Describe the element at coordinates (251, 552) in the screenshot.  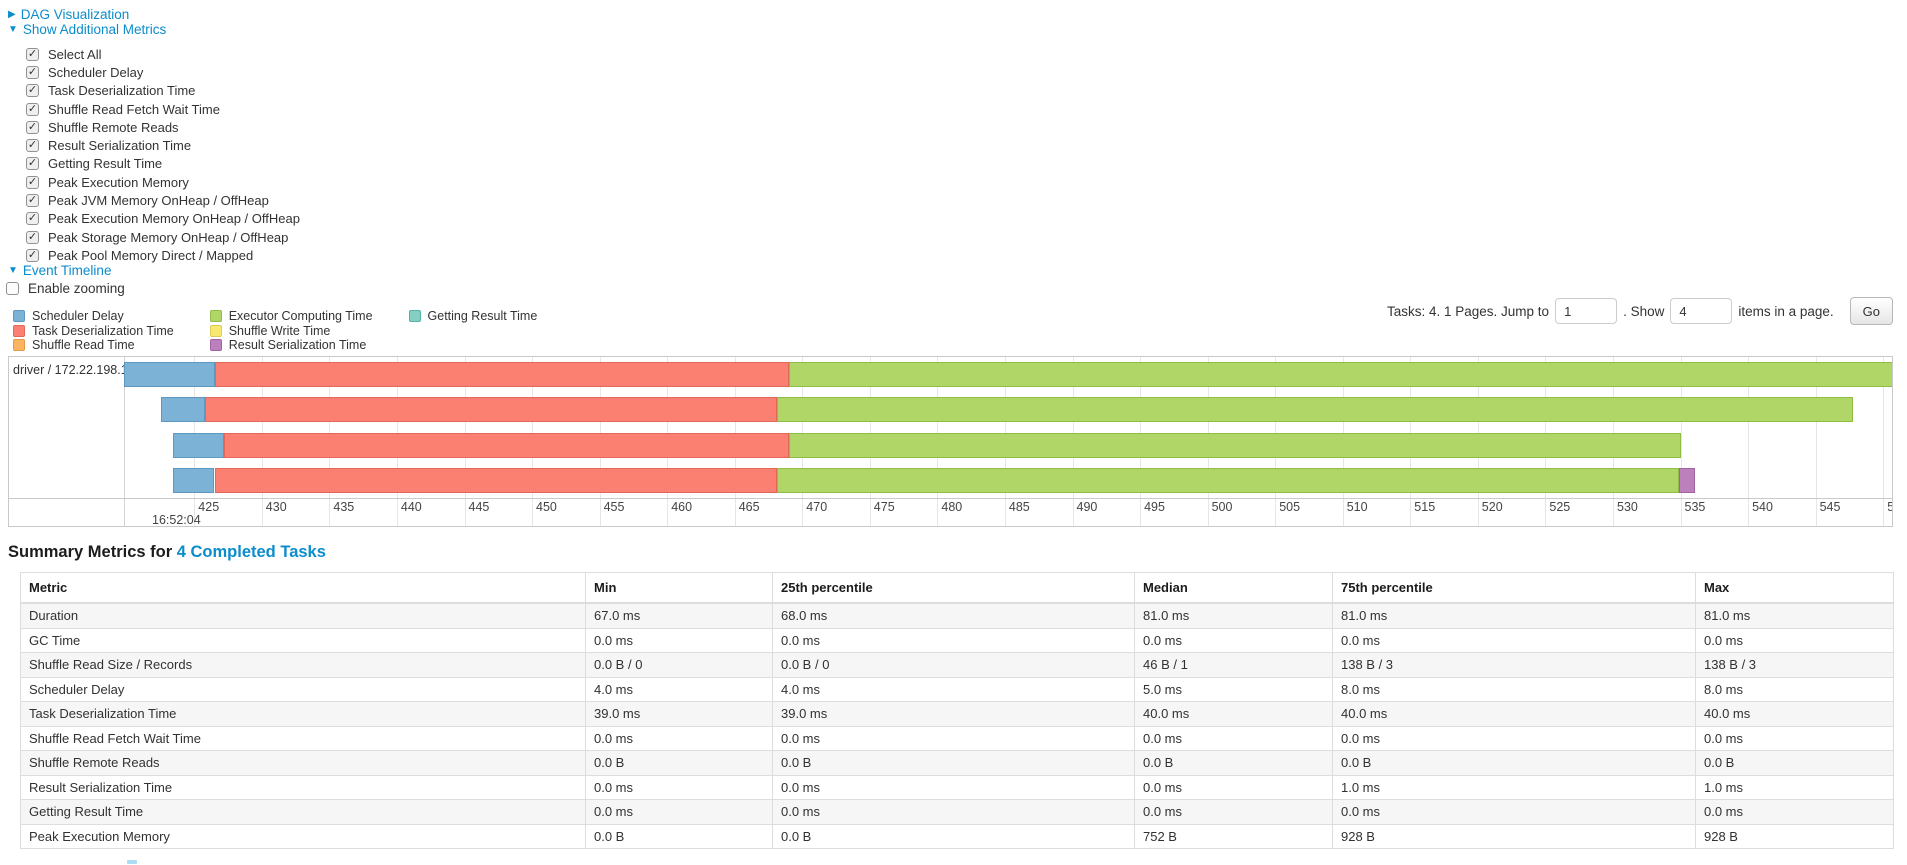
I see `completed-tasks-link: 4 Completed Tasks` at that location.